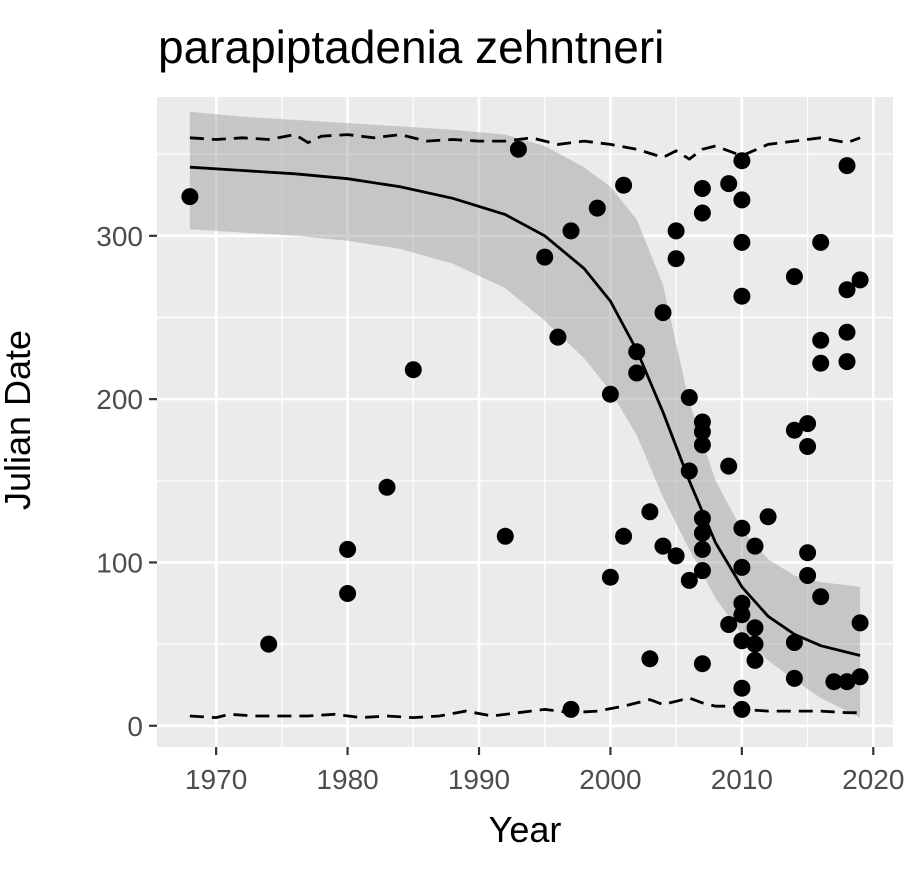 The width and height of the screenshot is (915, 877). I want to click on y-tick-label: 300, so click(119, 236).